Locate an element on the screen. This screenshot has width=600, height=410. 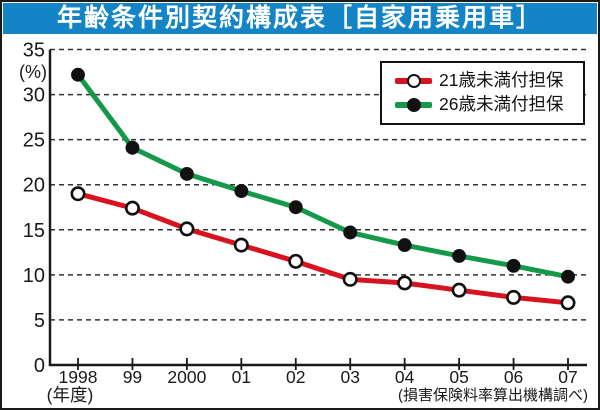
filled-circle-marker-icon is located at coordinates (413, 104).